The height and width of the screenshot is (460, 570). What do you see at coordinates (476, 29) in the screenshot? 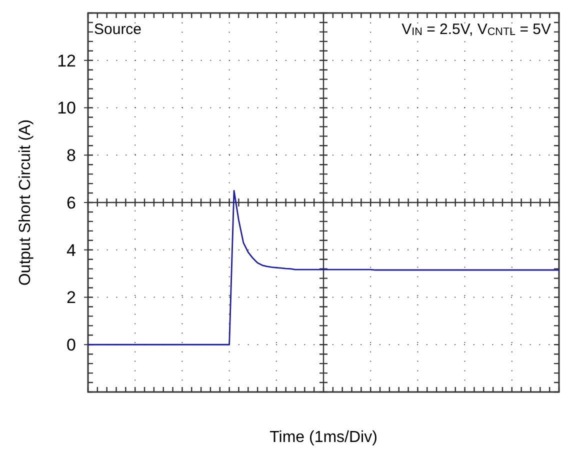
I see `annotation: VIN = 2.5V, VCNTL = 5V` at bounding box center [476, 29].